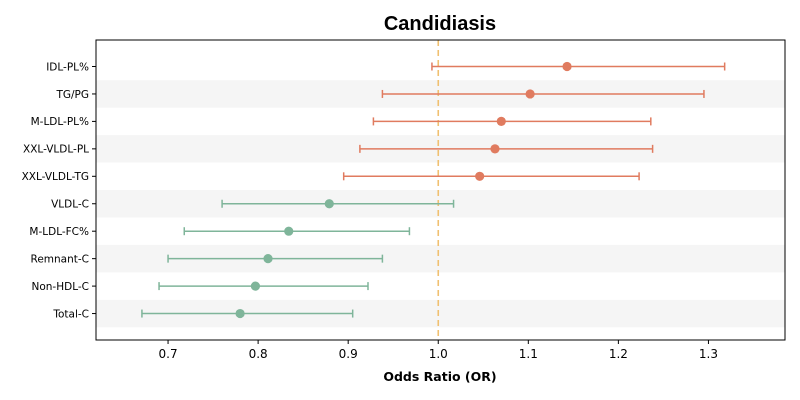 Image resolution: width=800 pixels, height=400 pixels. Describe the element at coordinates (258, 354) in the screenshot. I see `x-tick-label: 0.8` at that location.